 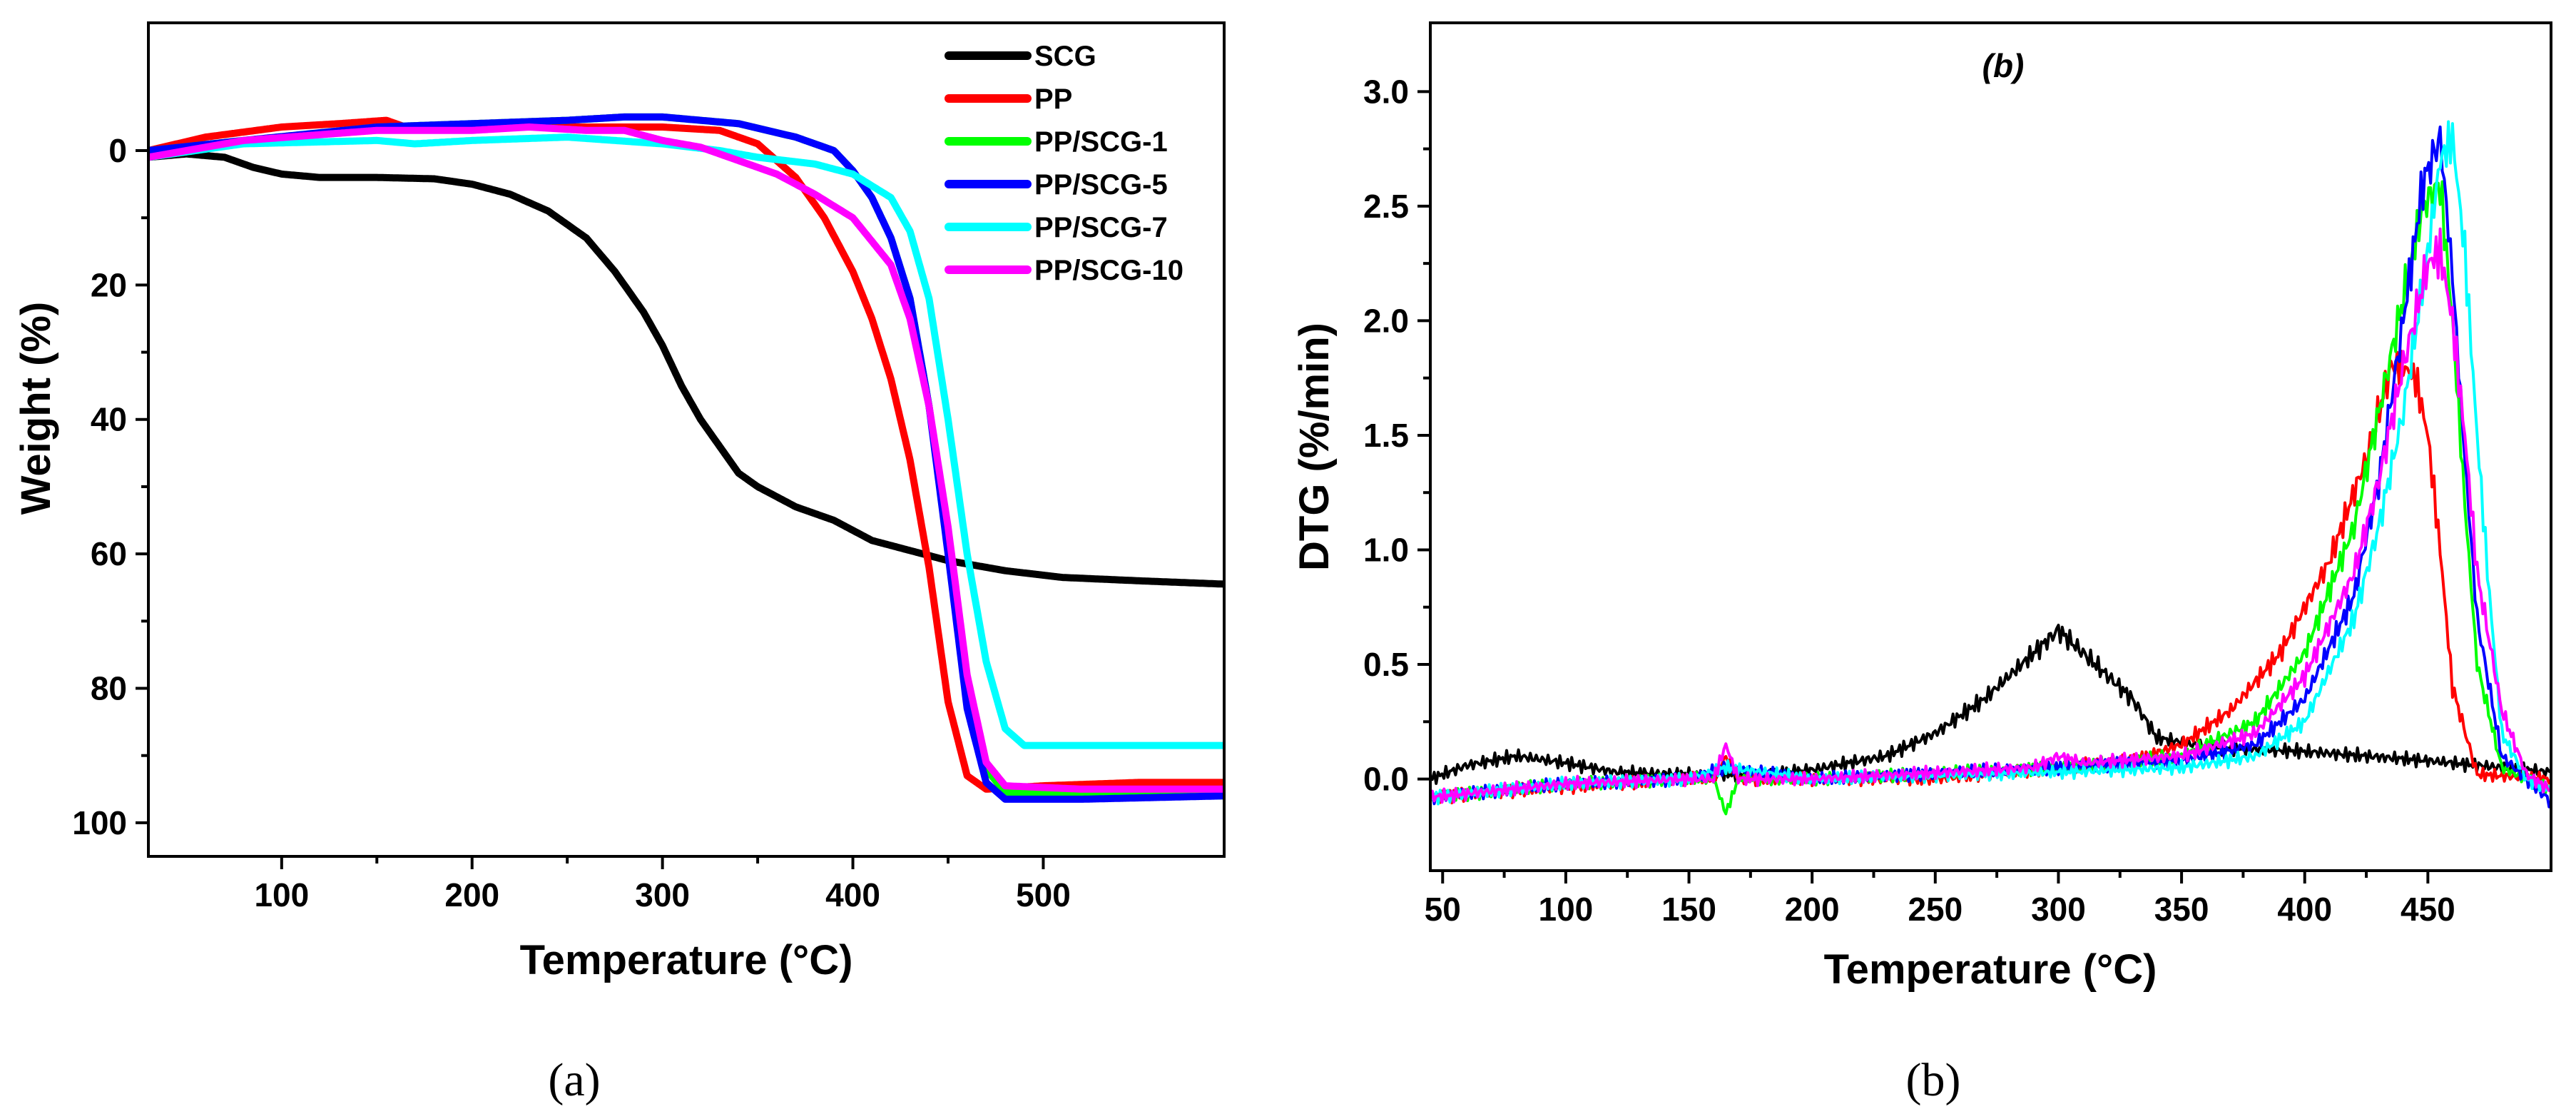 I want to click on dtg-x-tick-label: 100, so click(x=1566, y=909).